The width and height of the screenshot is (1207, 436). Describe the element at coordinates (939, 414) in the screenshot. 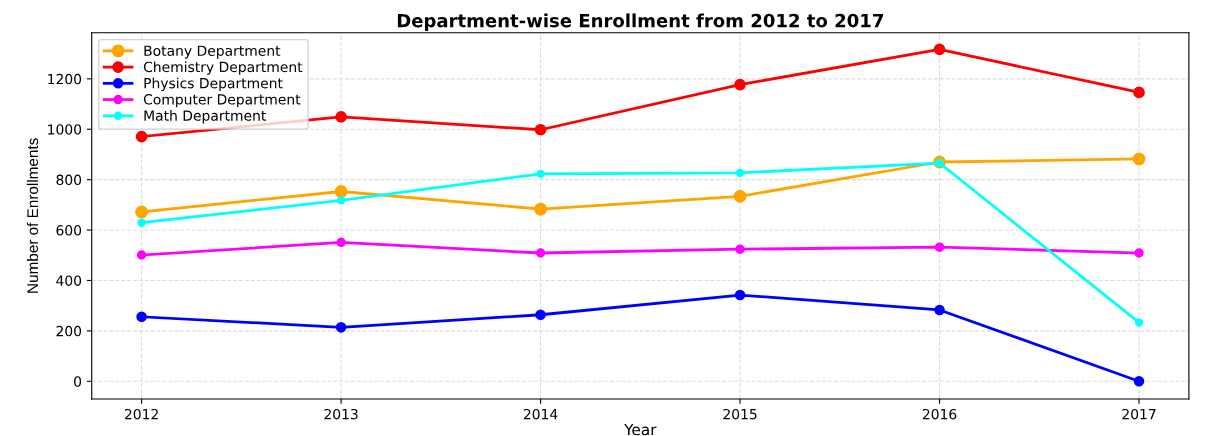

I see `x-tick-label: 2016` at that location.